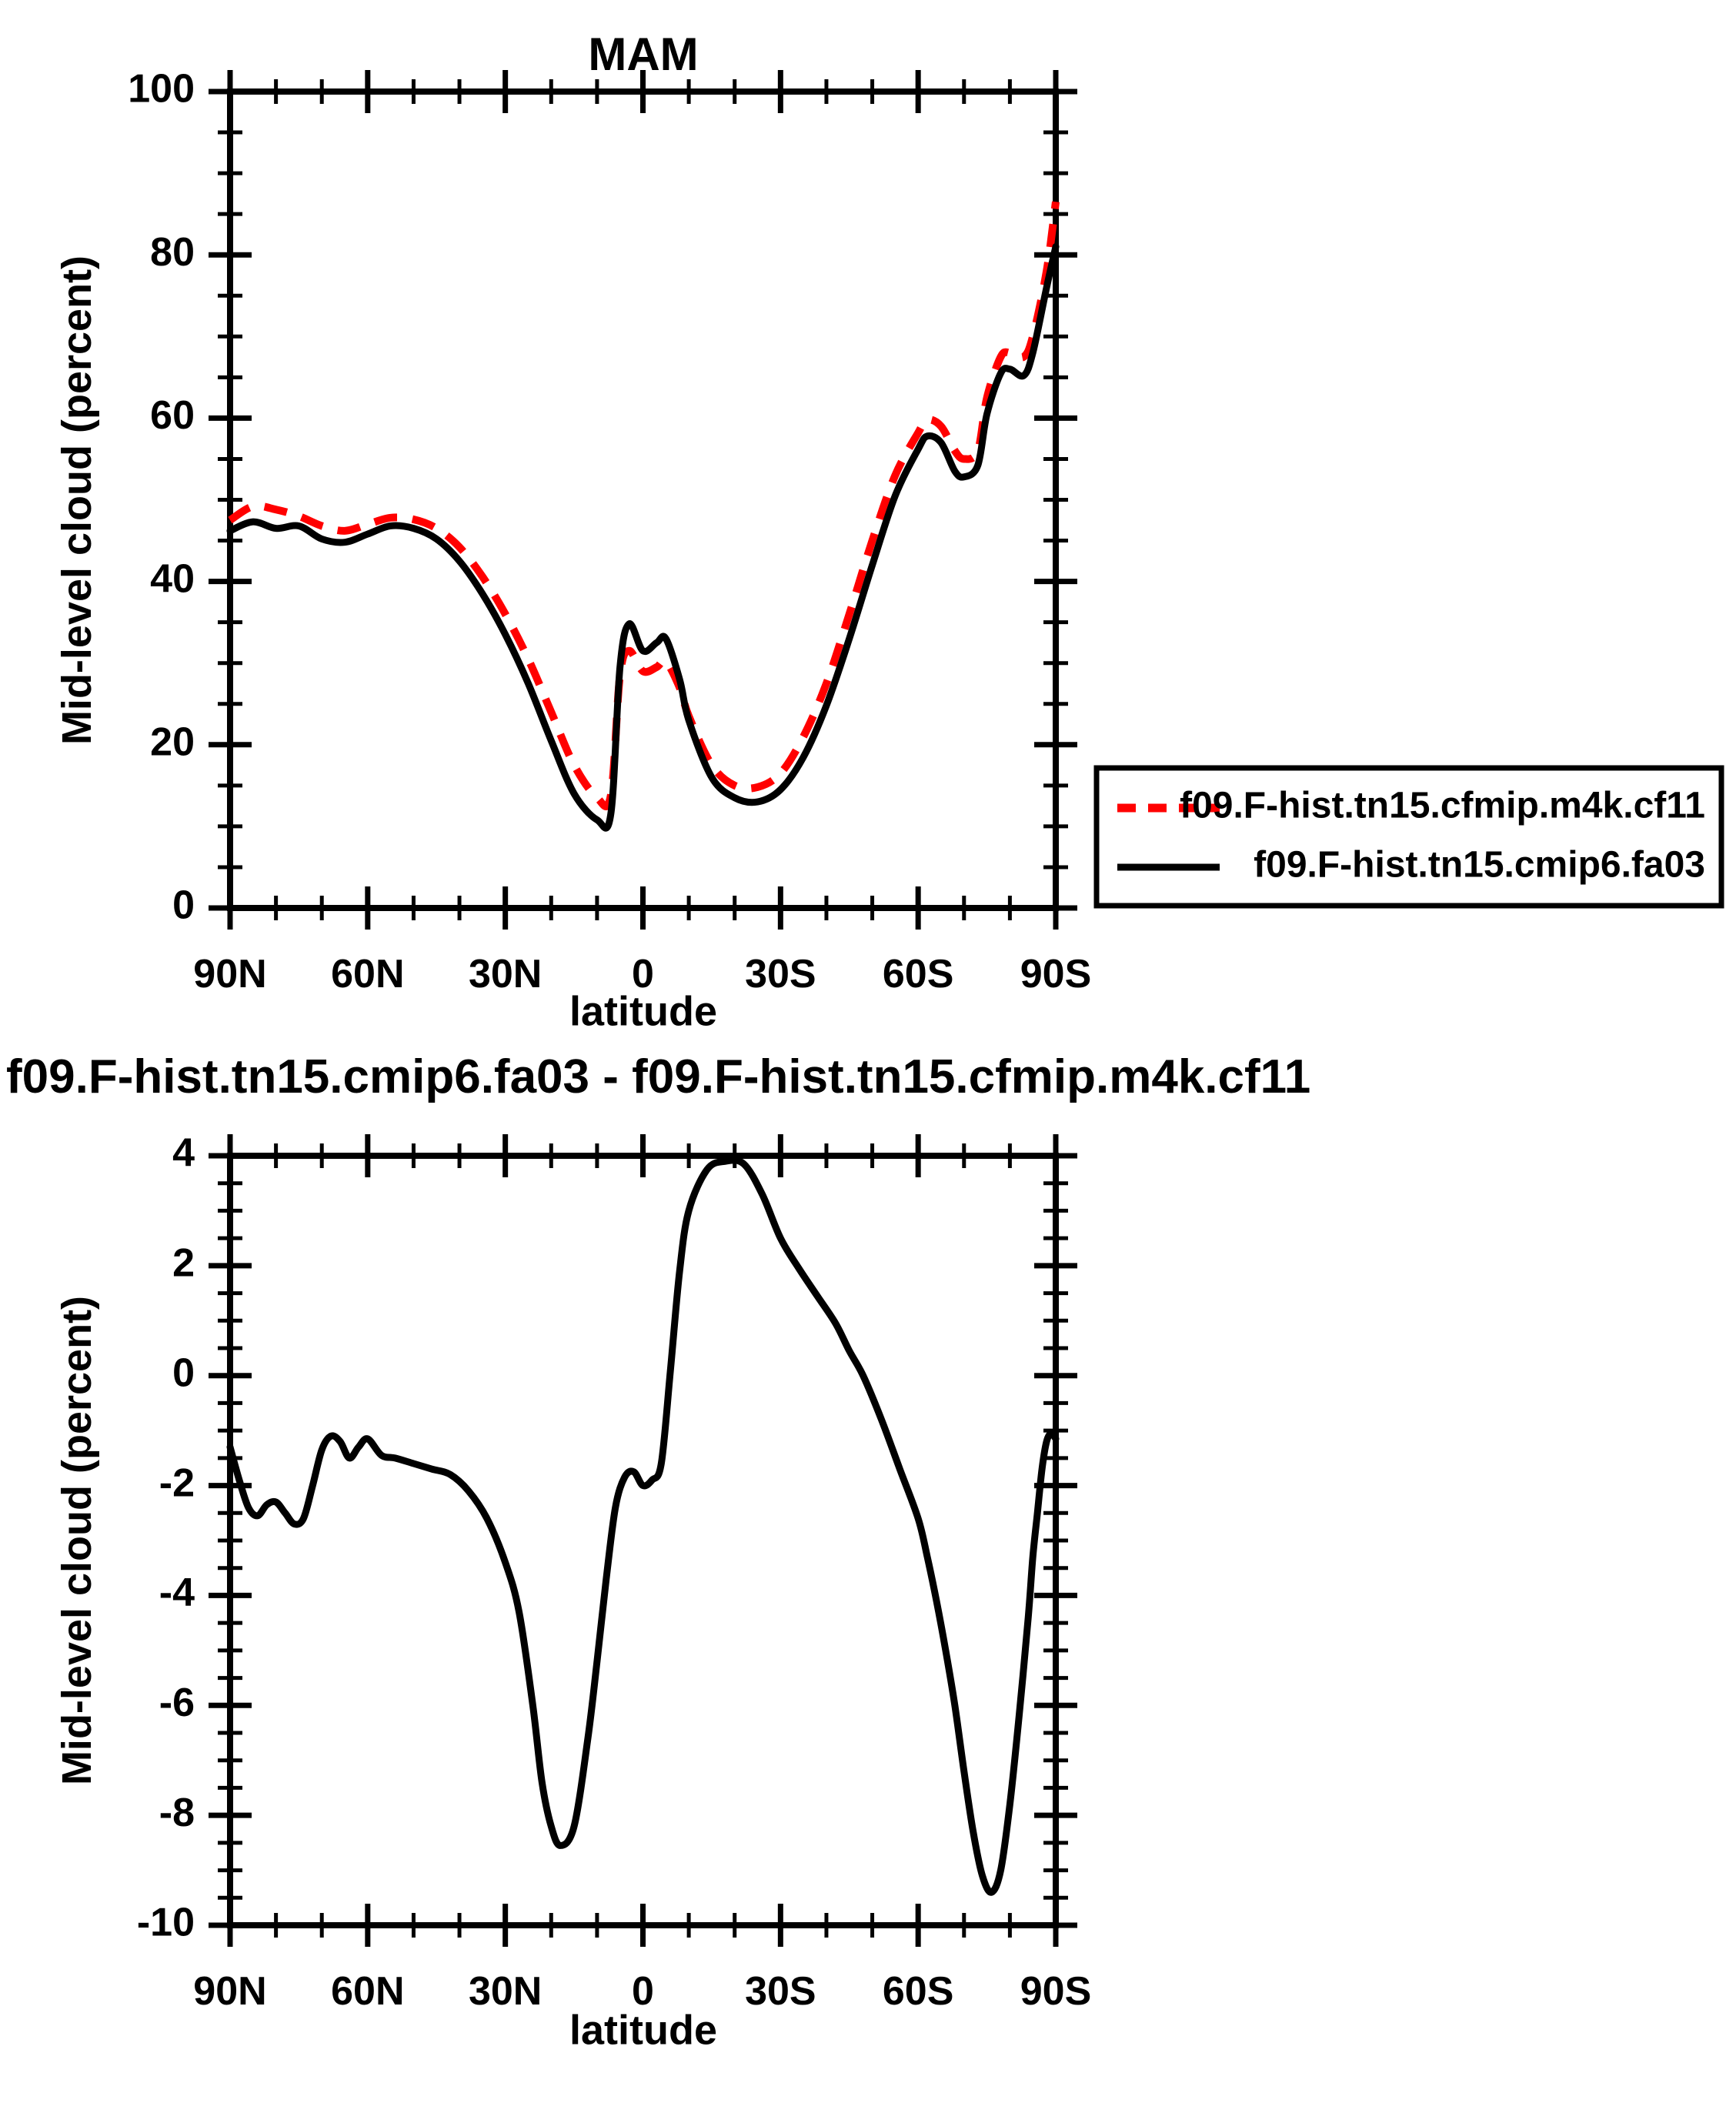  What do you see at coordinates (1479, 866) in the screenshot?
I see `legend-label-cmip6: f09.F-hist.tn15.cmip6.fa03` at bounding box center [1479, 866].